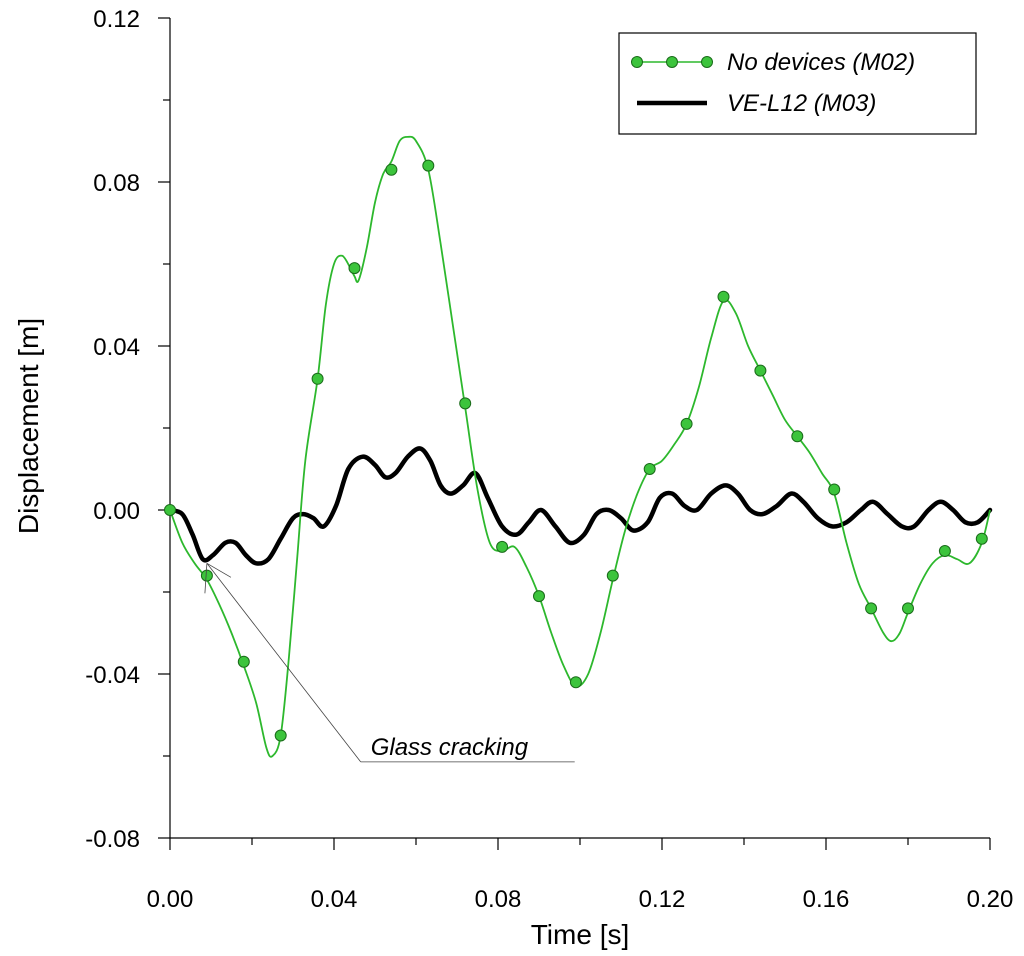  I want to click on annotation-leader-line, so click(284, 663).